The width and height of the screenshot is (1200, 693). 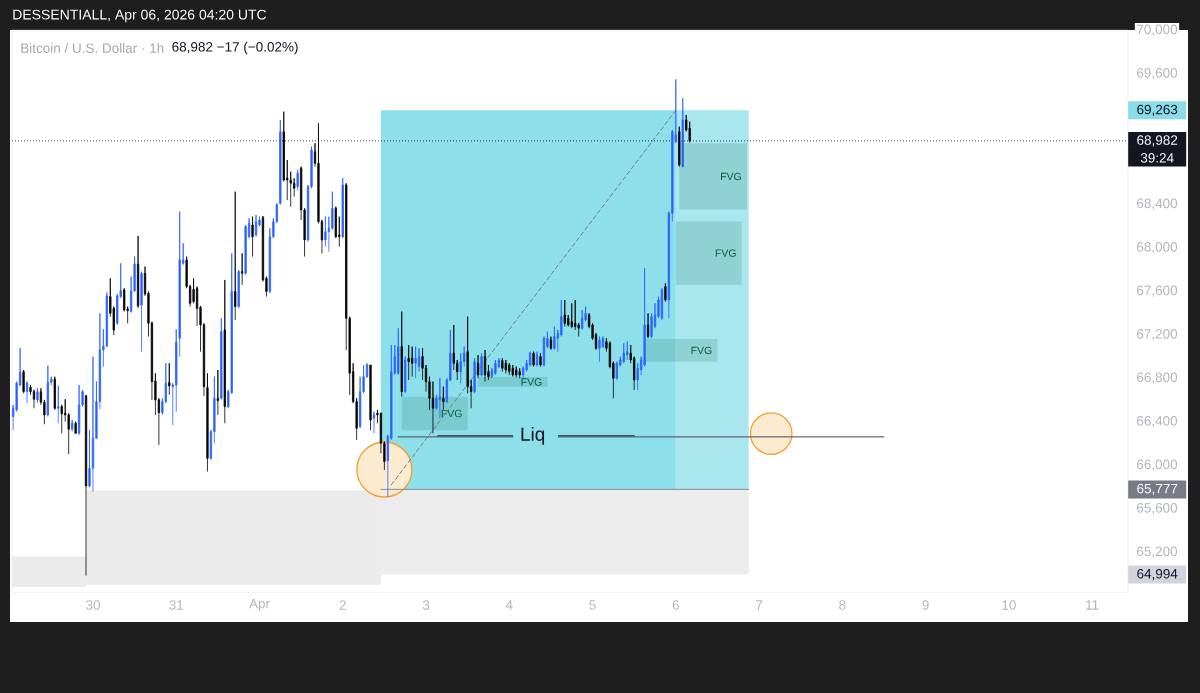 I want to click on text: Bitcoin / U.S. Dollar · 1h, so click(x=92, y=48).